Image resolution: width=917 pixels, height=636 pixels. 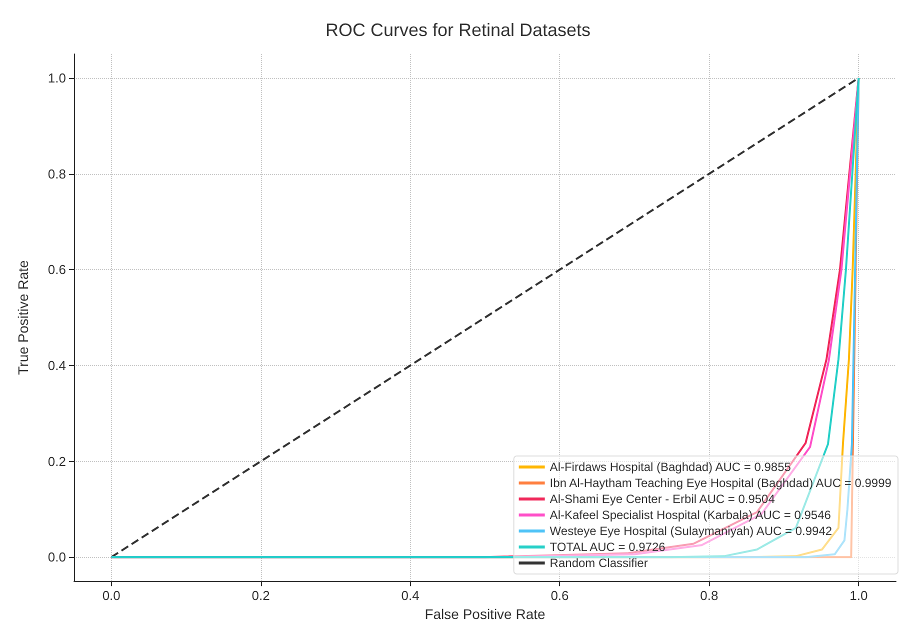 What do you see at coordinates (599, 563) in the screenshot?
I see `legend-label: Random Classifier` at bounding box center [599, 563].